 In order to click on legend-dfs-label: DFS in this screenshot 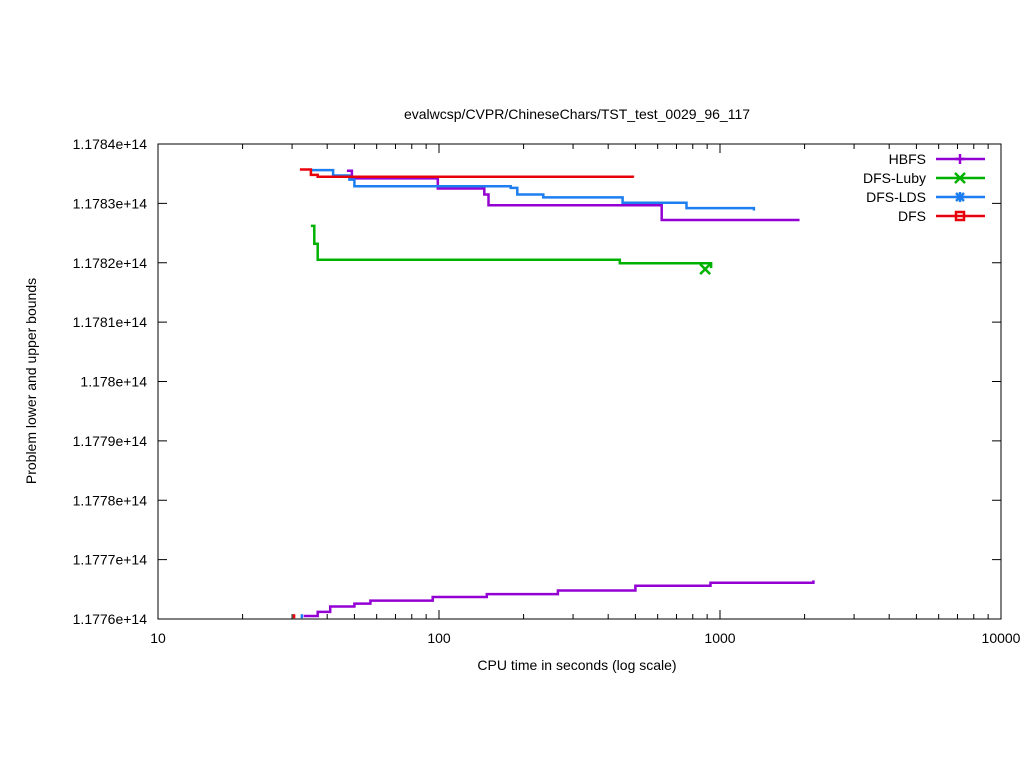, I will do `click(912, 216)`.